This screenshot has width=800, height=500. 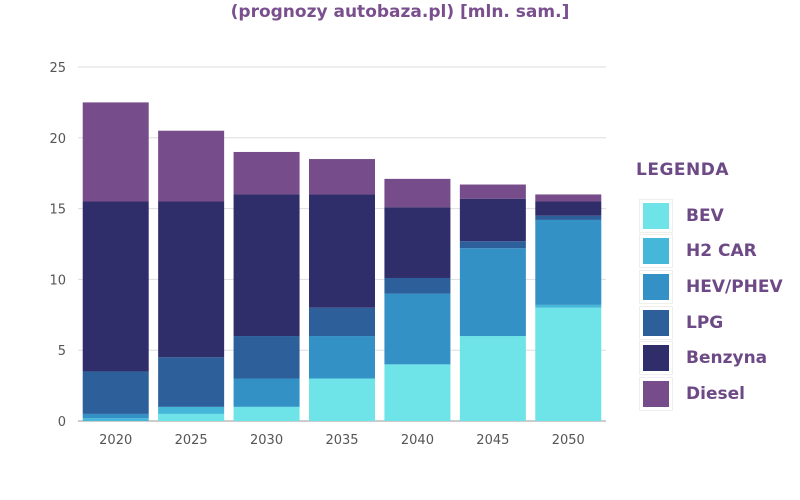 What do you see at coordinates (115, 440) in the screenshot?
I see `x-tick-label: 2020` at bounding box center [115, 440].